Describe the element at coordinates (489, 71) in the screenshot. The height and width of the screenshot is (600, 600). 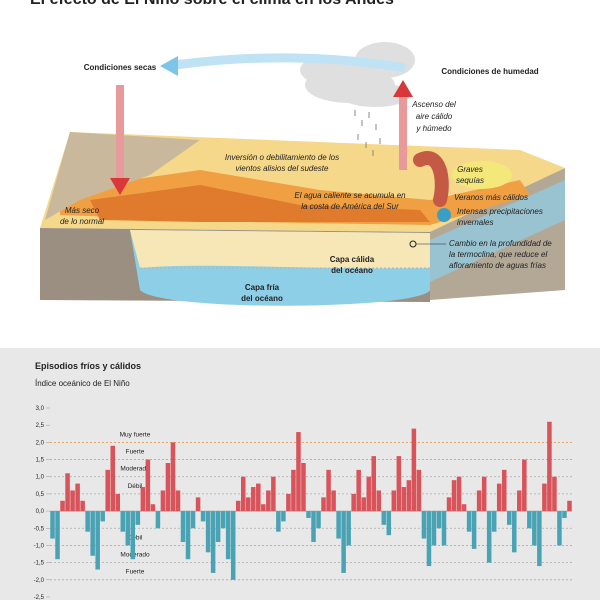
I see `label: Condiciones de humedad` at that location.